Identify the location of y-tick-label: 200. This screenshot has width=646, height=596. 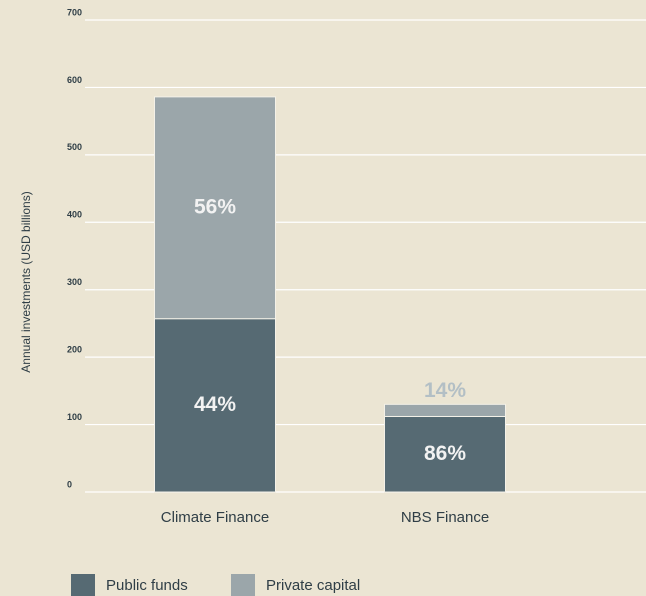
(74, 350).